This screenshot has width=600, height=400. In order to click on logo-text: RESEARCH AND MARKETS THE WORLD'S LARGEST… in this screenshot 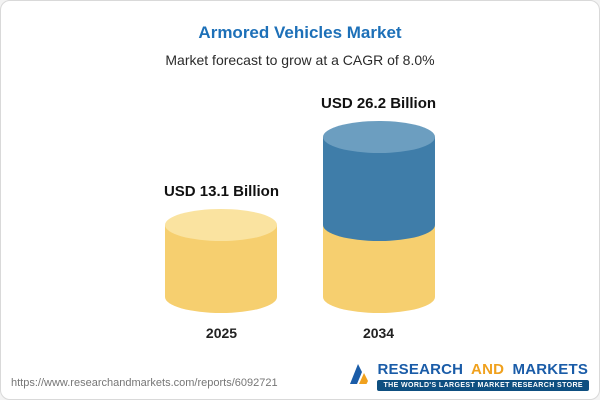, I will do `click(483, 376)`.